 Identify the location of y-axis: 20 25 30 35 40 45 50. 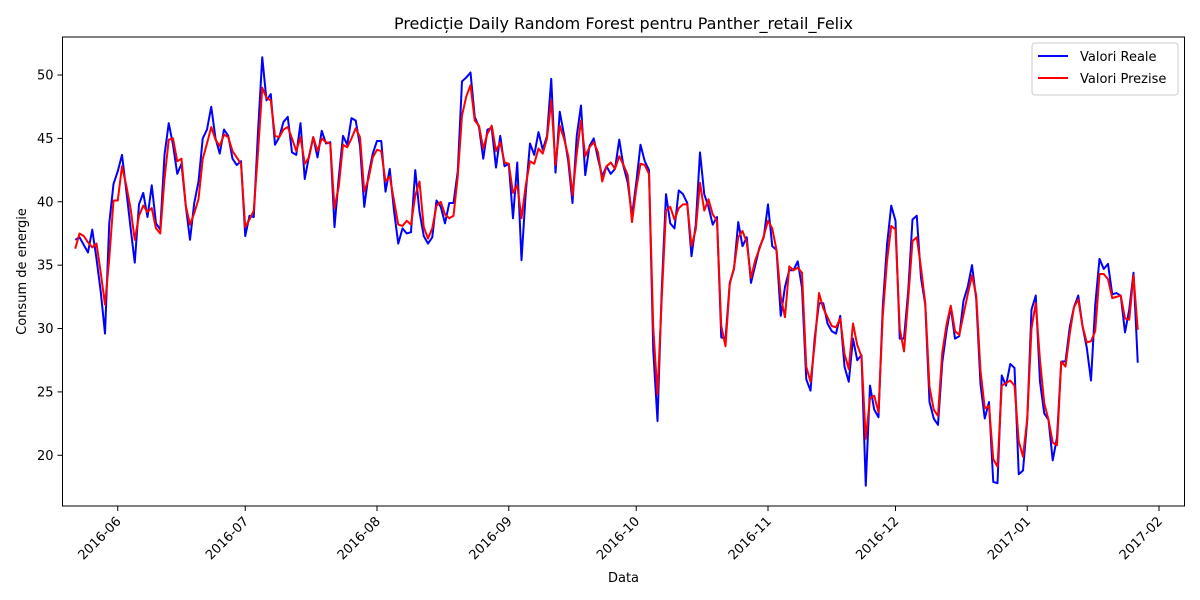
(50, 266).